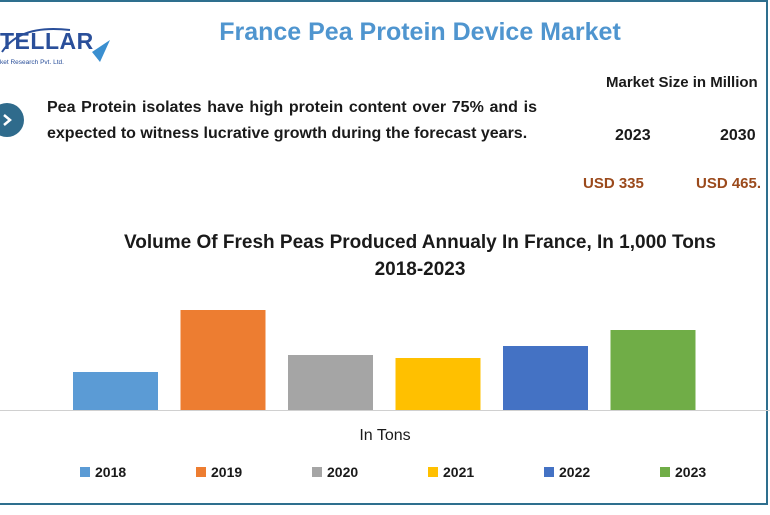  I want to click on market-size-year-2023: 2023, so click(633, 135).